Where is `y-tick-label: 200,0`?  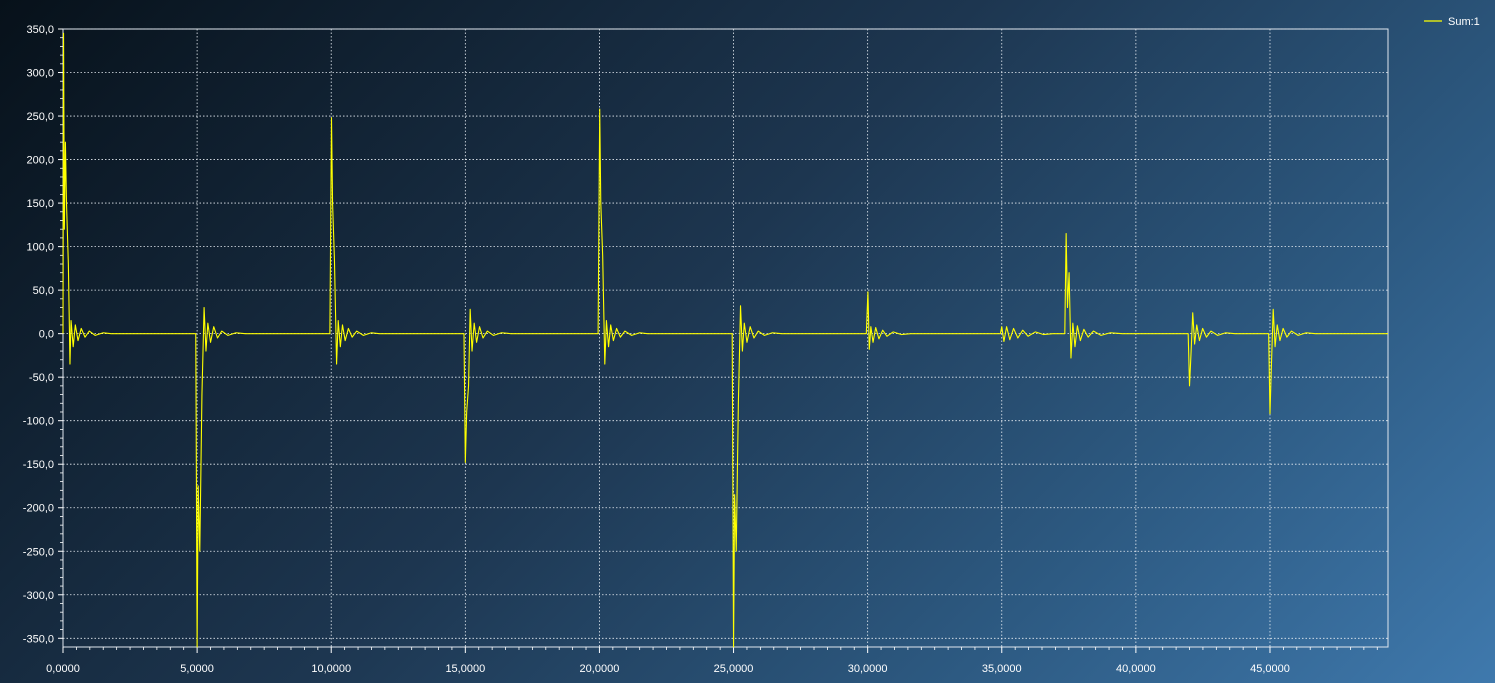 y-tick-label: 200,0 is located at coordinates (40, 161).